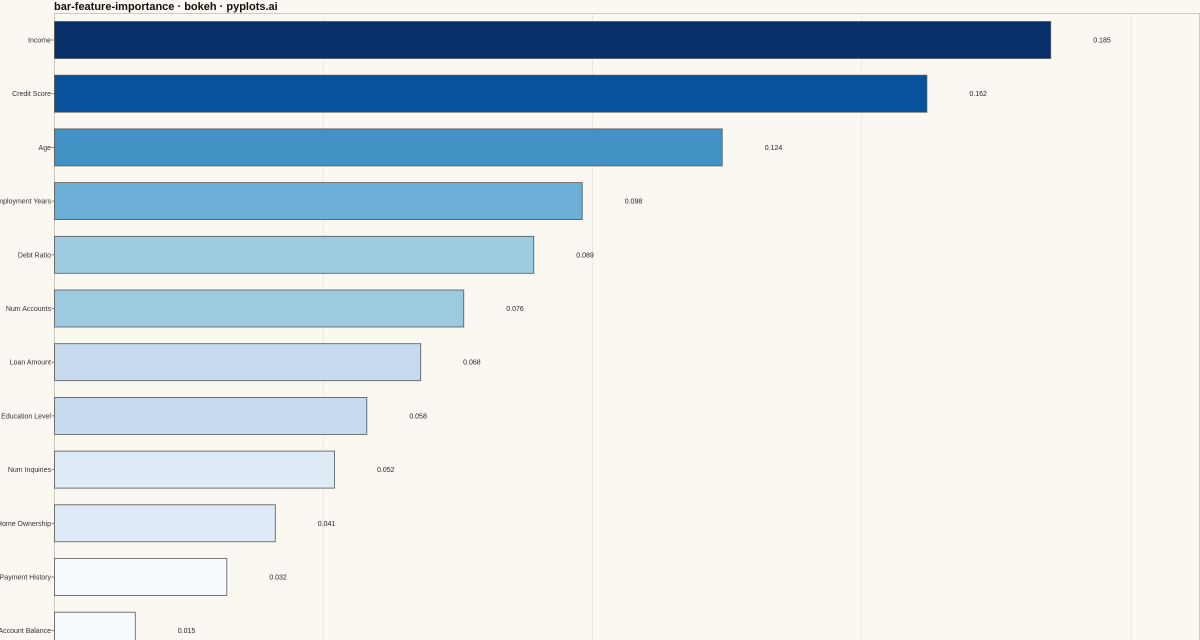  I want to click on y-tick-label: Num Accounts, so click(29, 309).